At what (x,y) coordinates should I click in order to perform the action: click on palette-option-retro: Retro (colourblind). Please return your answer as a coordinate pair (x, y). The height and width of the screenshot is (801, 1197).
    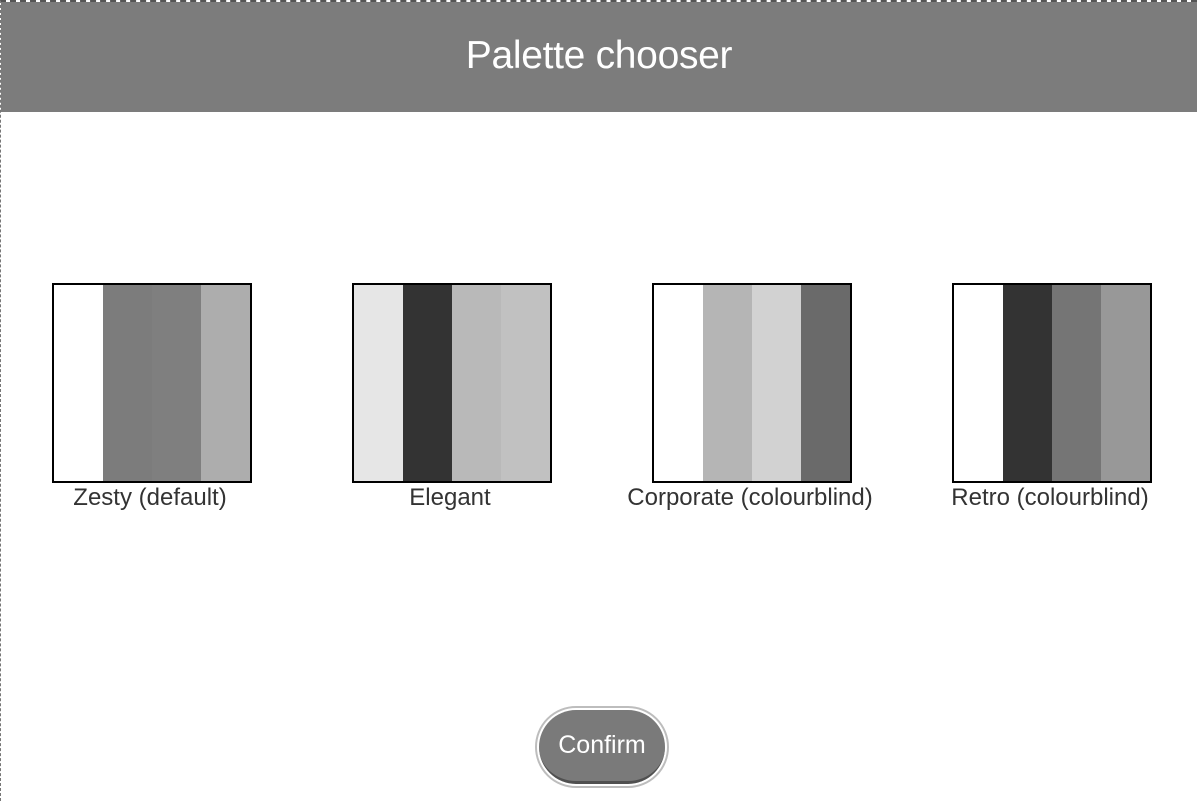
    Looking at the image, I should click on (1052, 403).